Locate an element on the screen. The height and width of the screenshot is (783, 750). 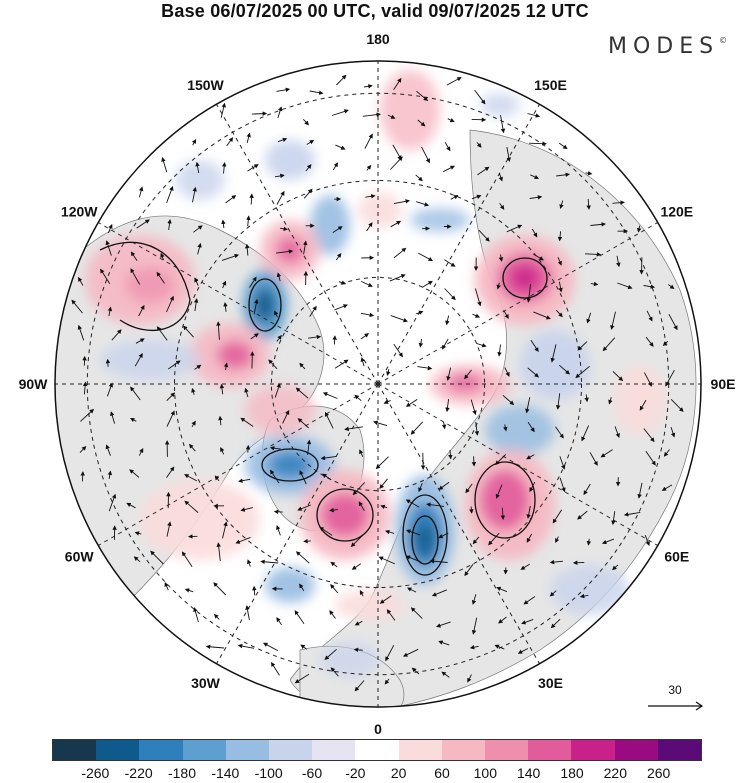
longitude-label: 30W is located at coordinates (206, 683).